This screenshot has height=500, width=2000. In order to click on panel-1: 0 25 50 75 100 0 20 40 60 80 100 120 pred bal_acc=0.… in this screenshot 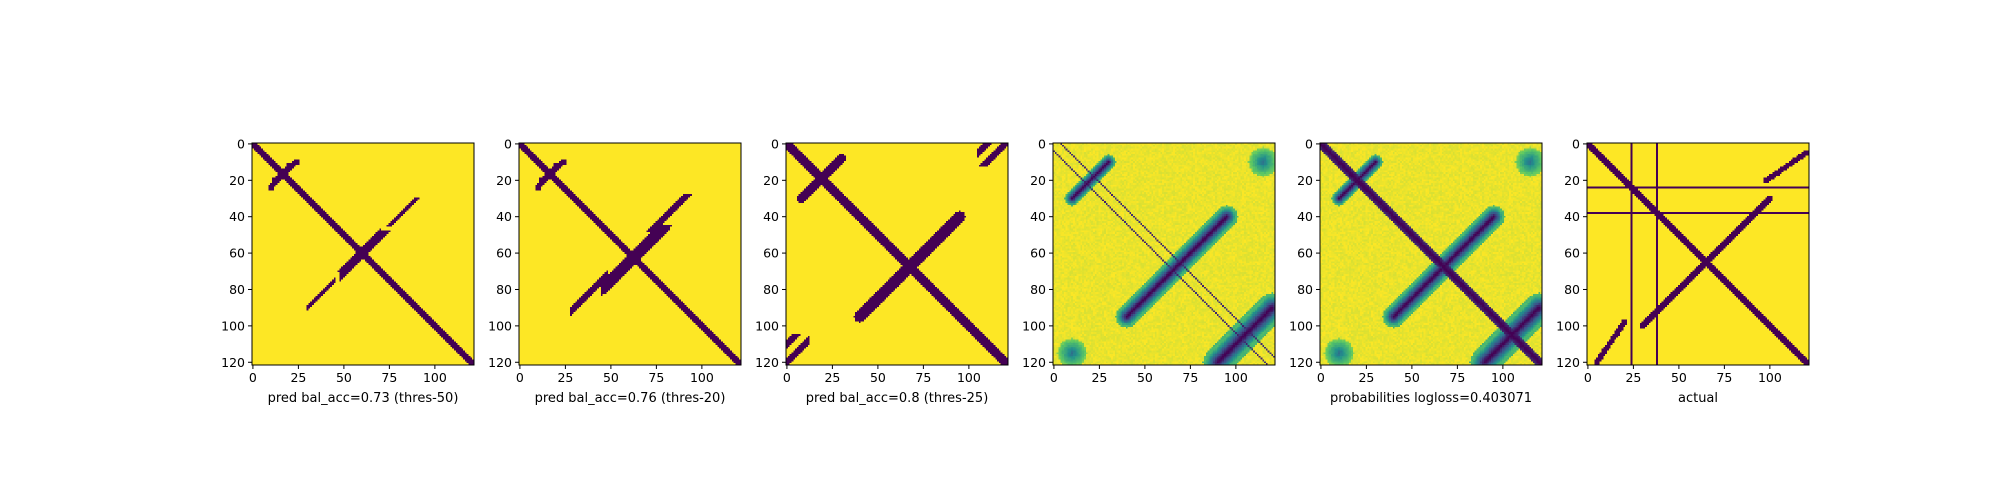, I will do `click(348, 271)`.